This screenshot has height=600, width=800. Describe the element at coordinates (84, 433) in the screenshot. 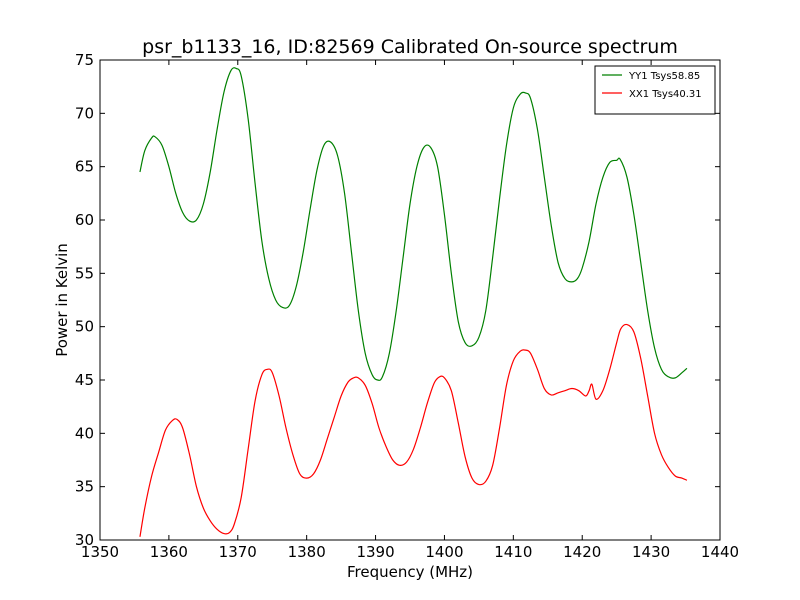

I see `y-tick-label: 40` at that location.